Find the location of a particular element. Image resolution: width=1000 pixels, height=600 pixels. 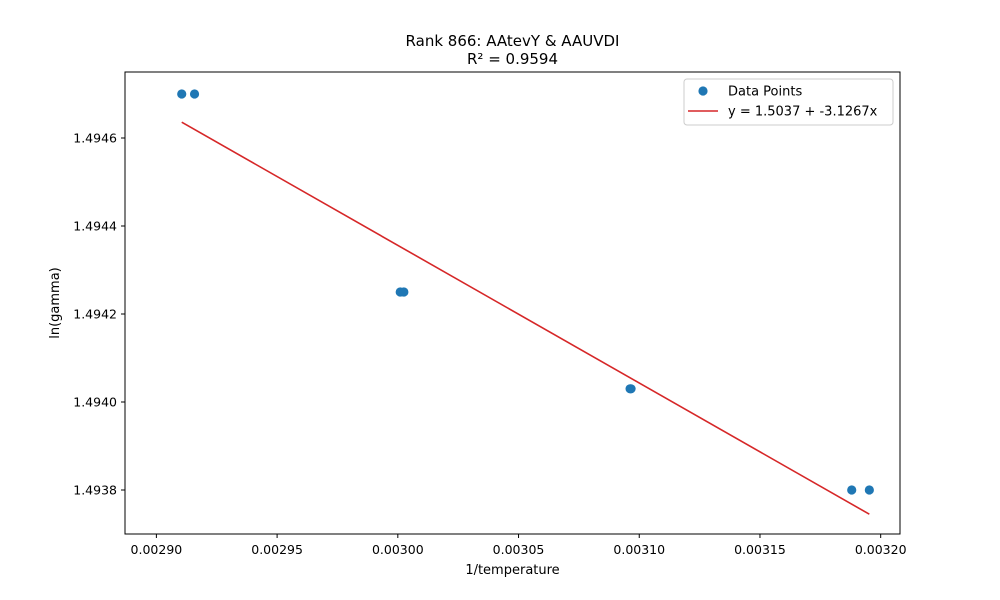

x-tick-label: 0.00300 is located at coordinates (398, 549).